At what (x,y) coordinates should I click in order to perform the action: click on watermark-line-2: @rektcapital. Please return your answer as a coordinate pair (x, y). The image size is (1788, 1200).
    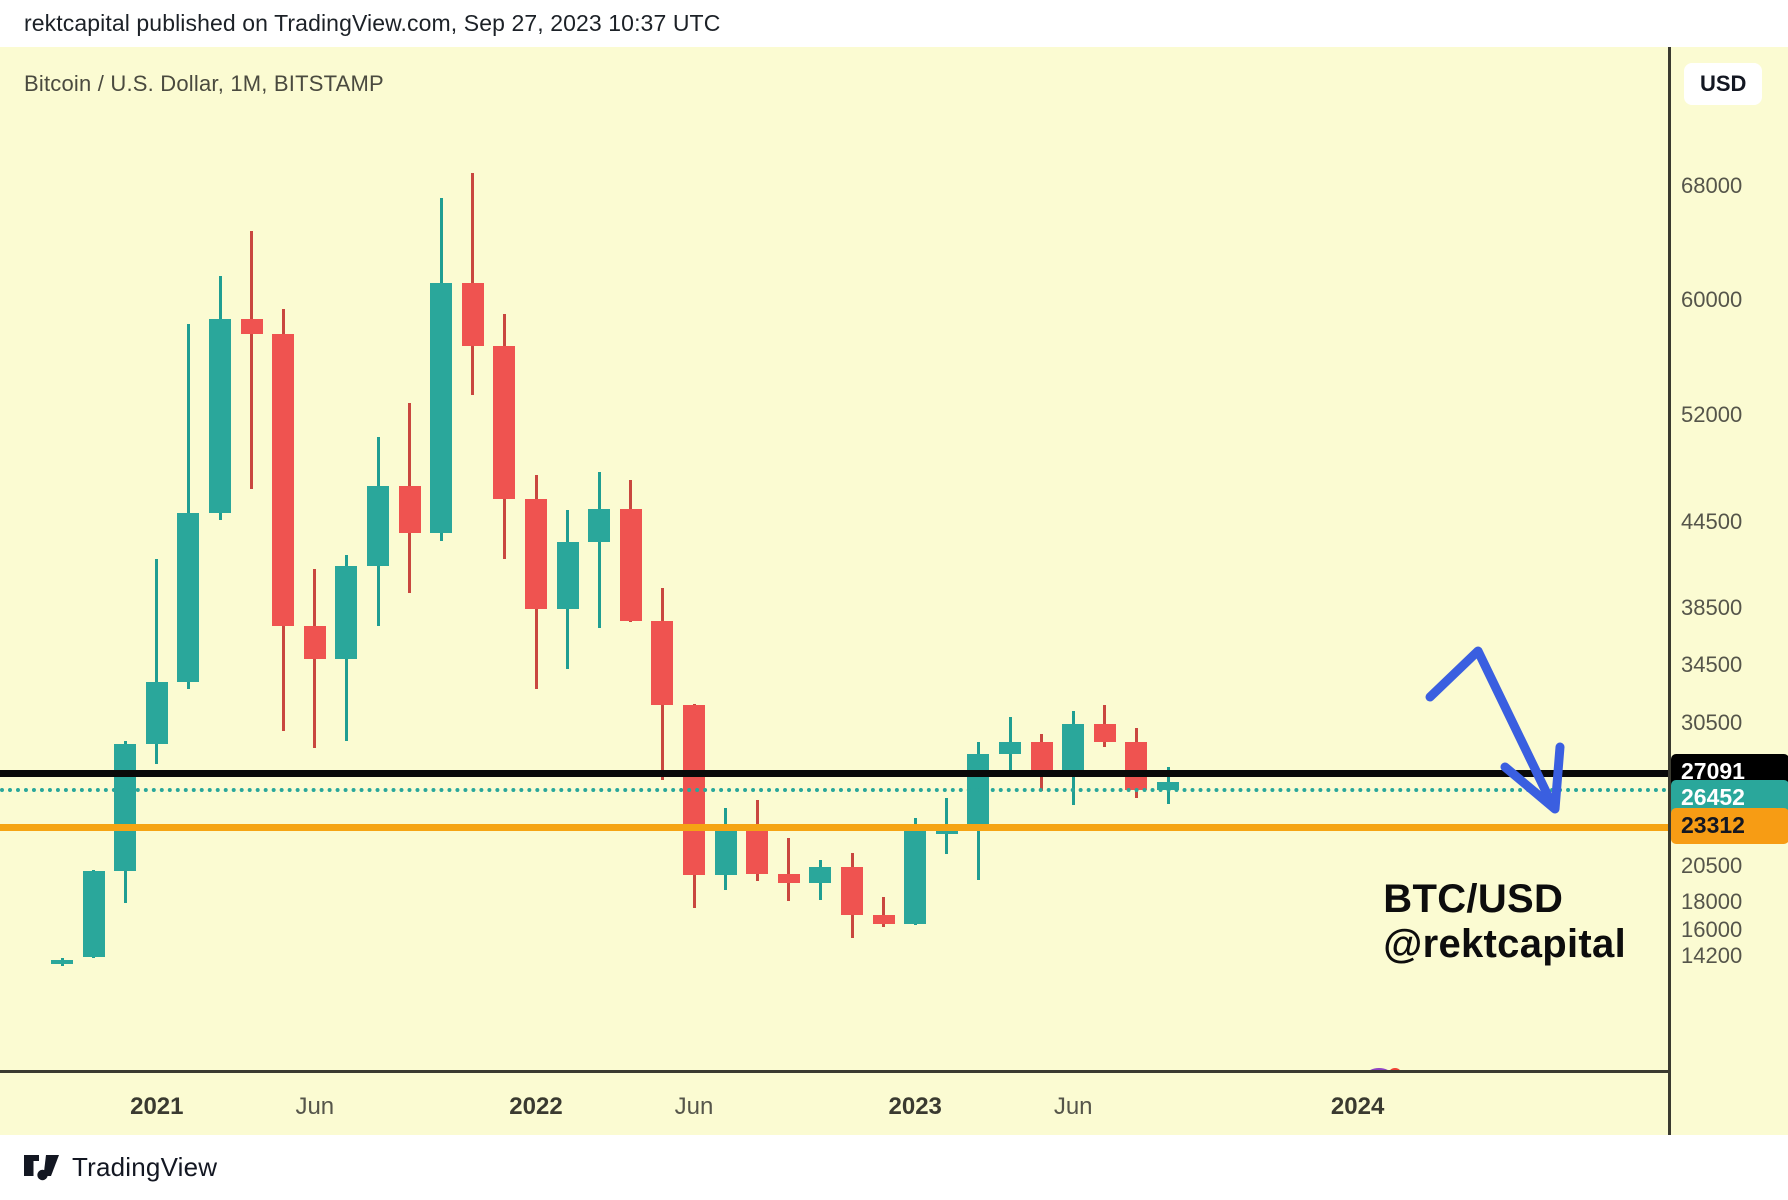
    Looking at the image, I should click on (1504, 943).